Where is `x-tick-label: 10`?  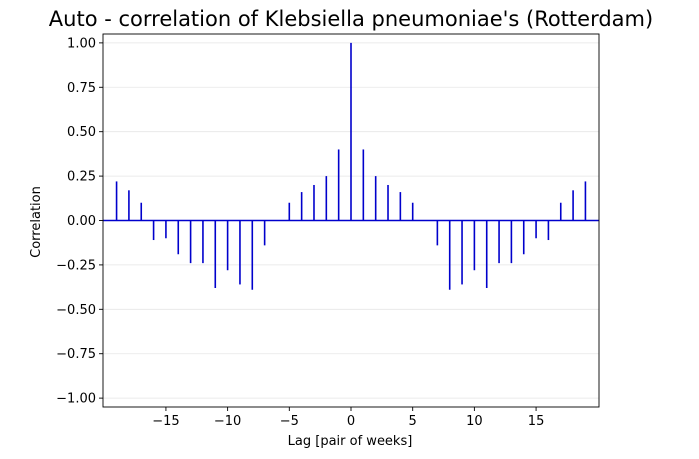 x-tick-label: 10 is located at coordinates (474, 421).